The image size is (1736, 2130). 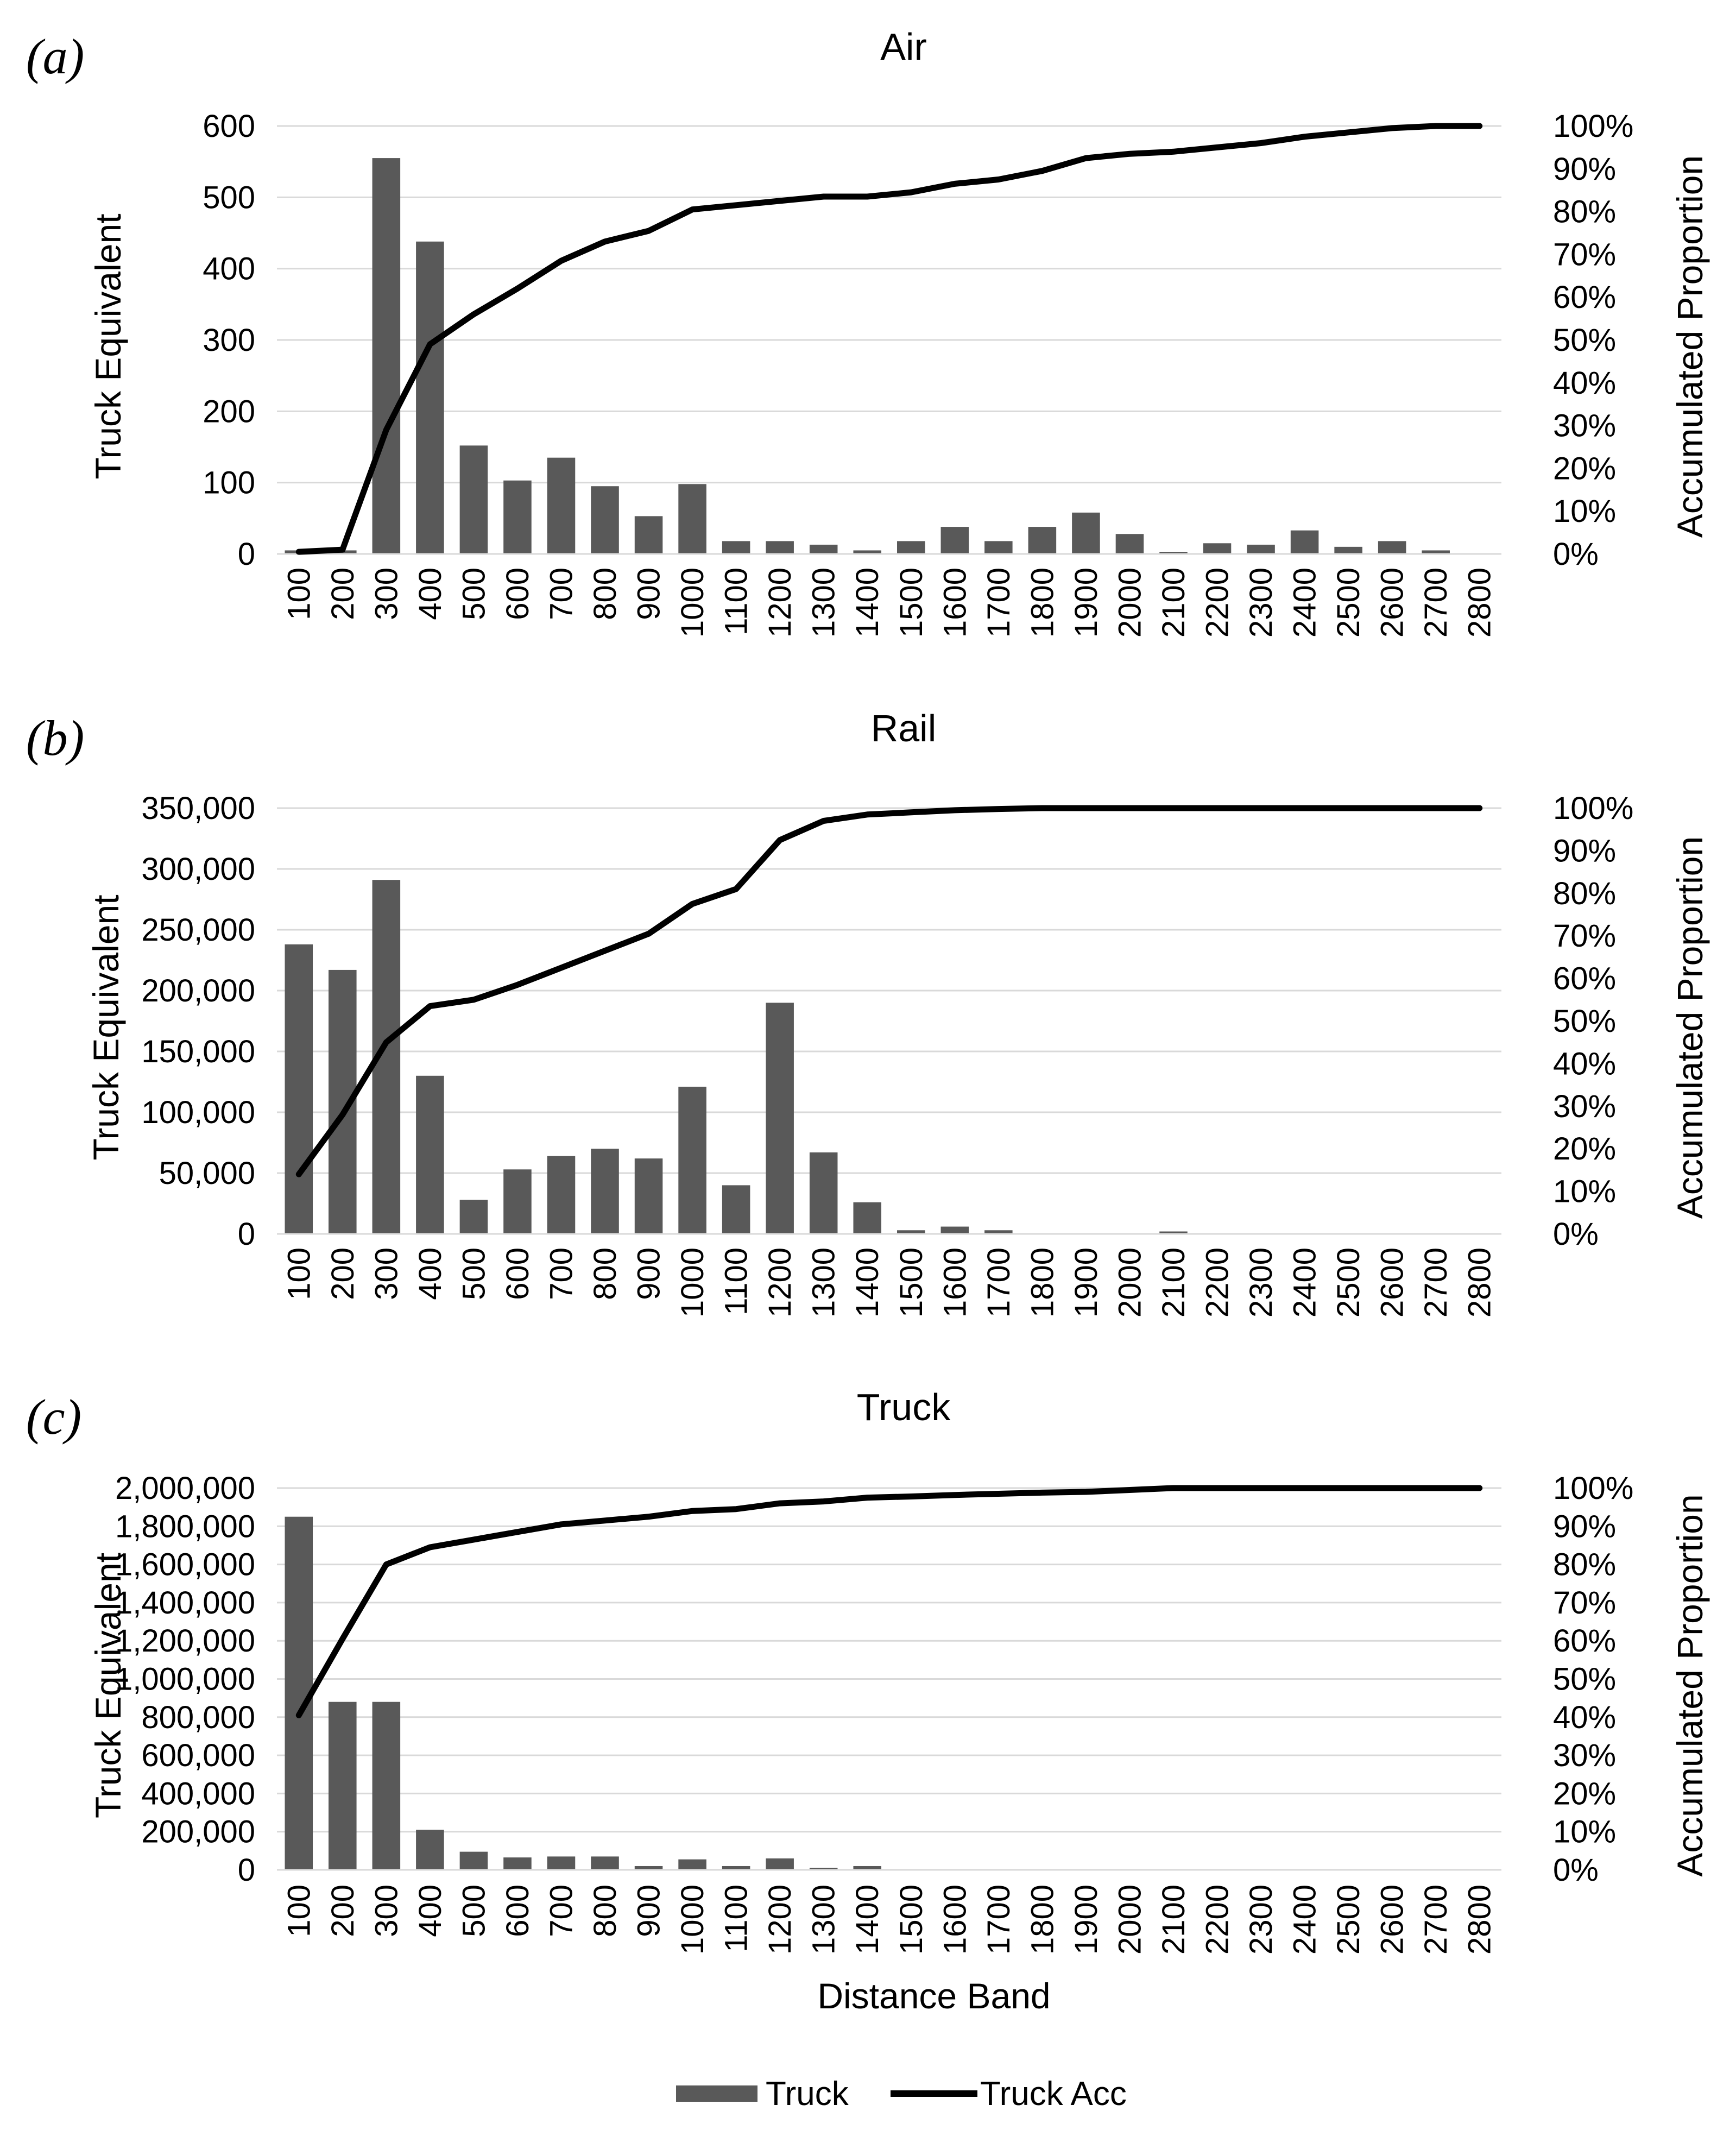 I want to click on y-tick-label: 200, so click(x=229, y=411).